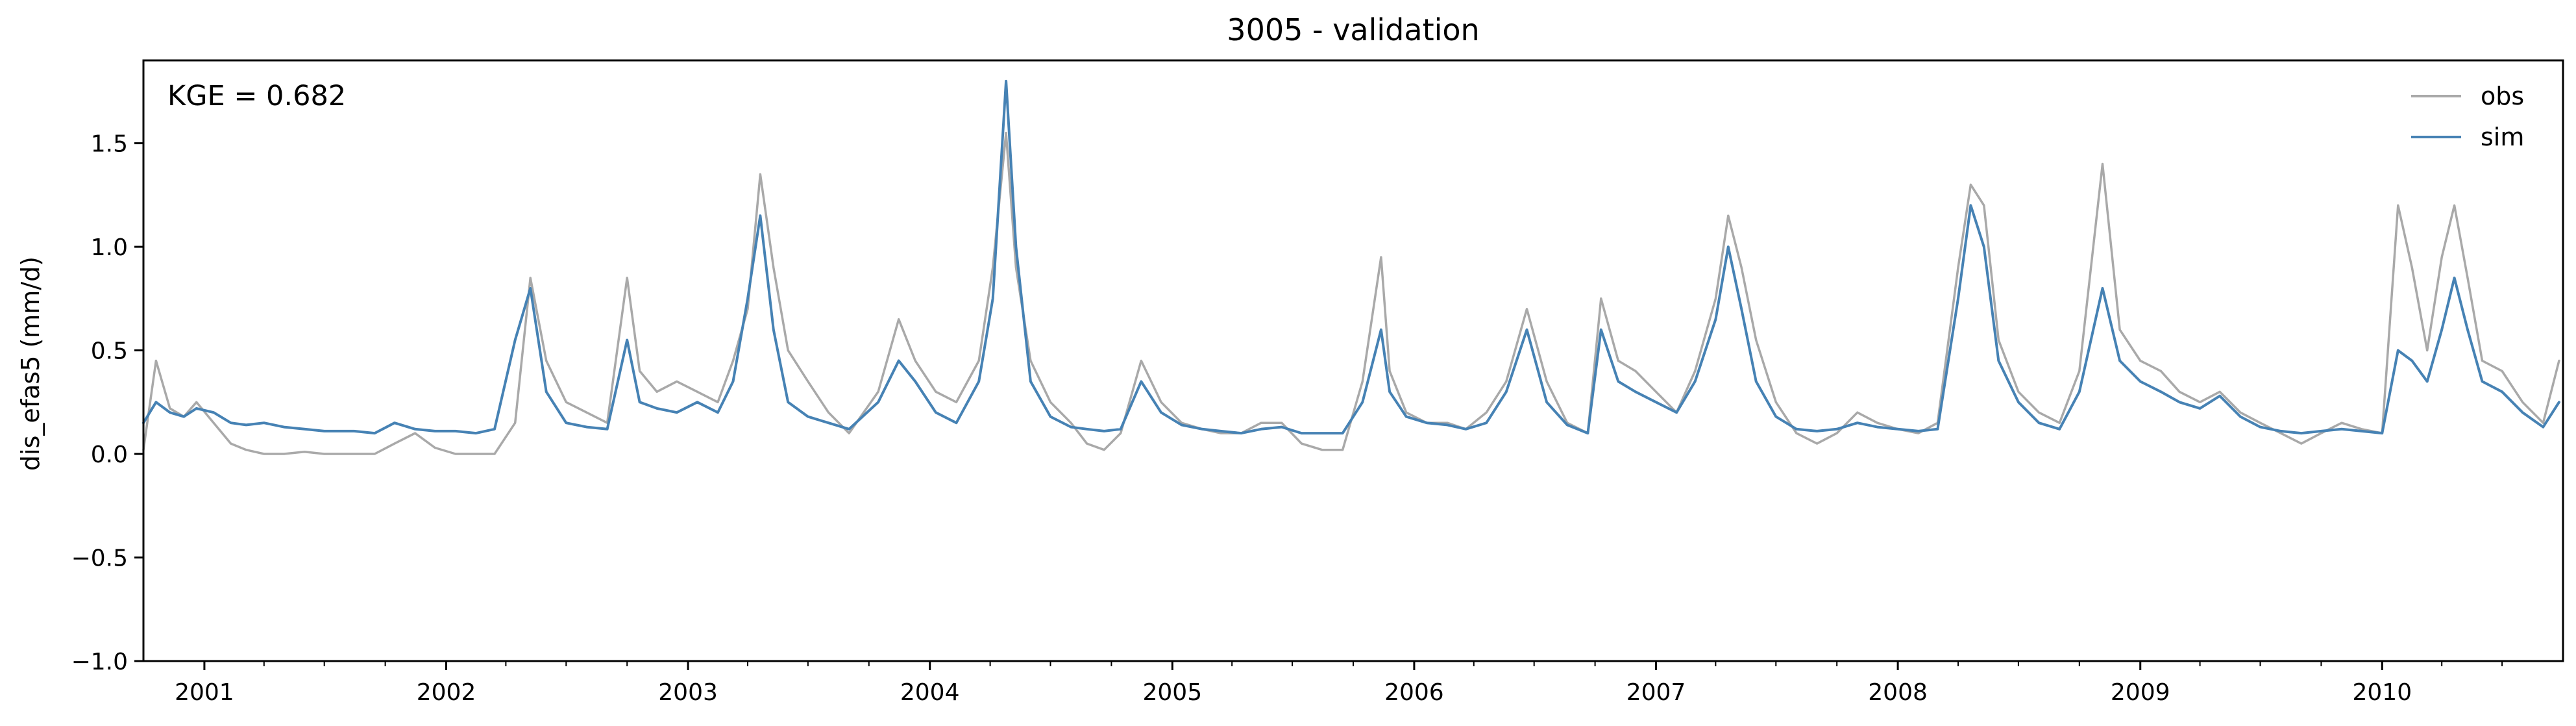 The width and height of the screenshot is (2576, 726). Describe the element at coordinates (109, 144) in the screenshot. I see `y-tick-label: 1.5` at that location.